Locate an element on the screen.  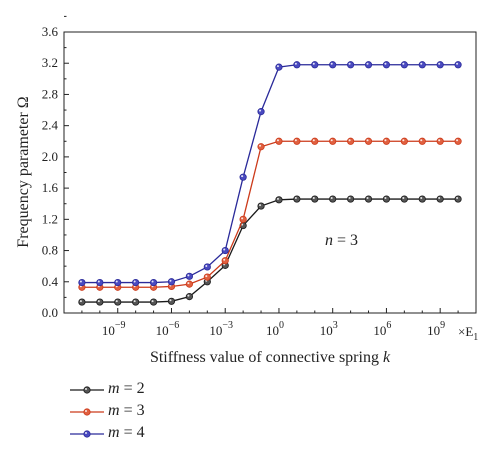
legend-swatch-m4 is located at coordinates (87, 434).